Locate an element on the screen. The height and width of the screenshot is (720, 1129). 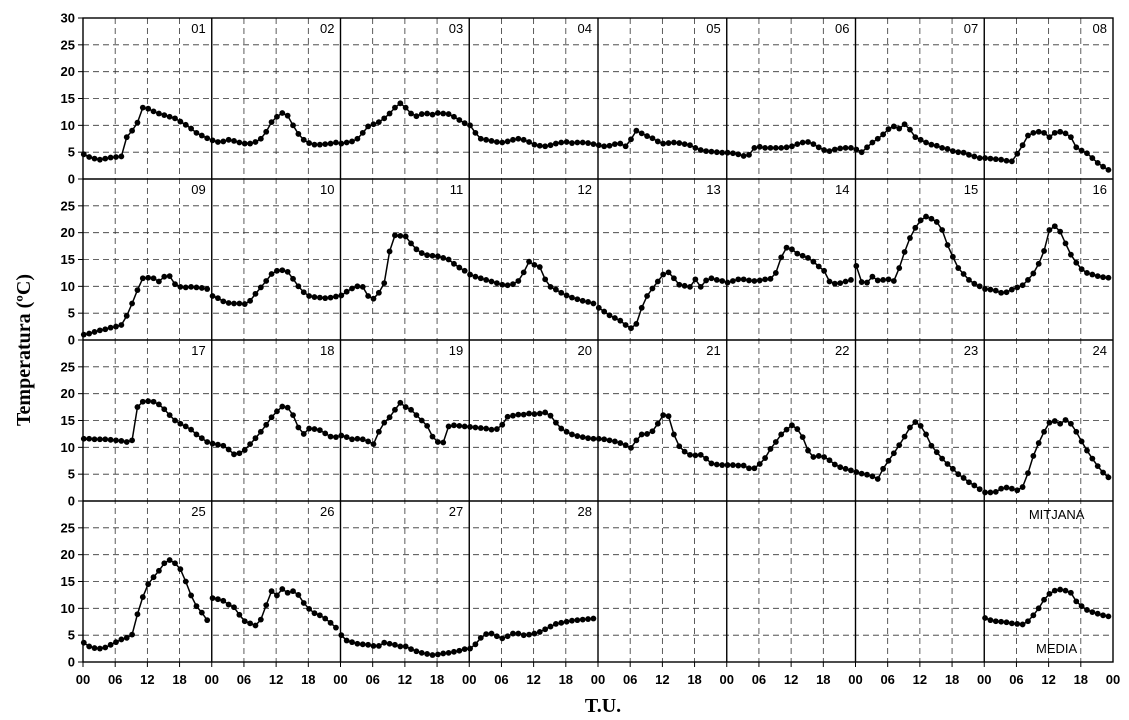
panel-label: 25 is located at coordinates (198, 511).